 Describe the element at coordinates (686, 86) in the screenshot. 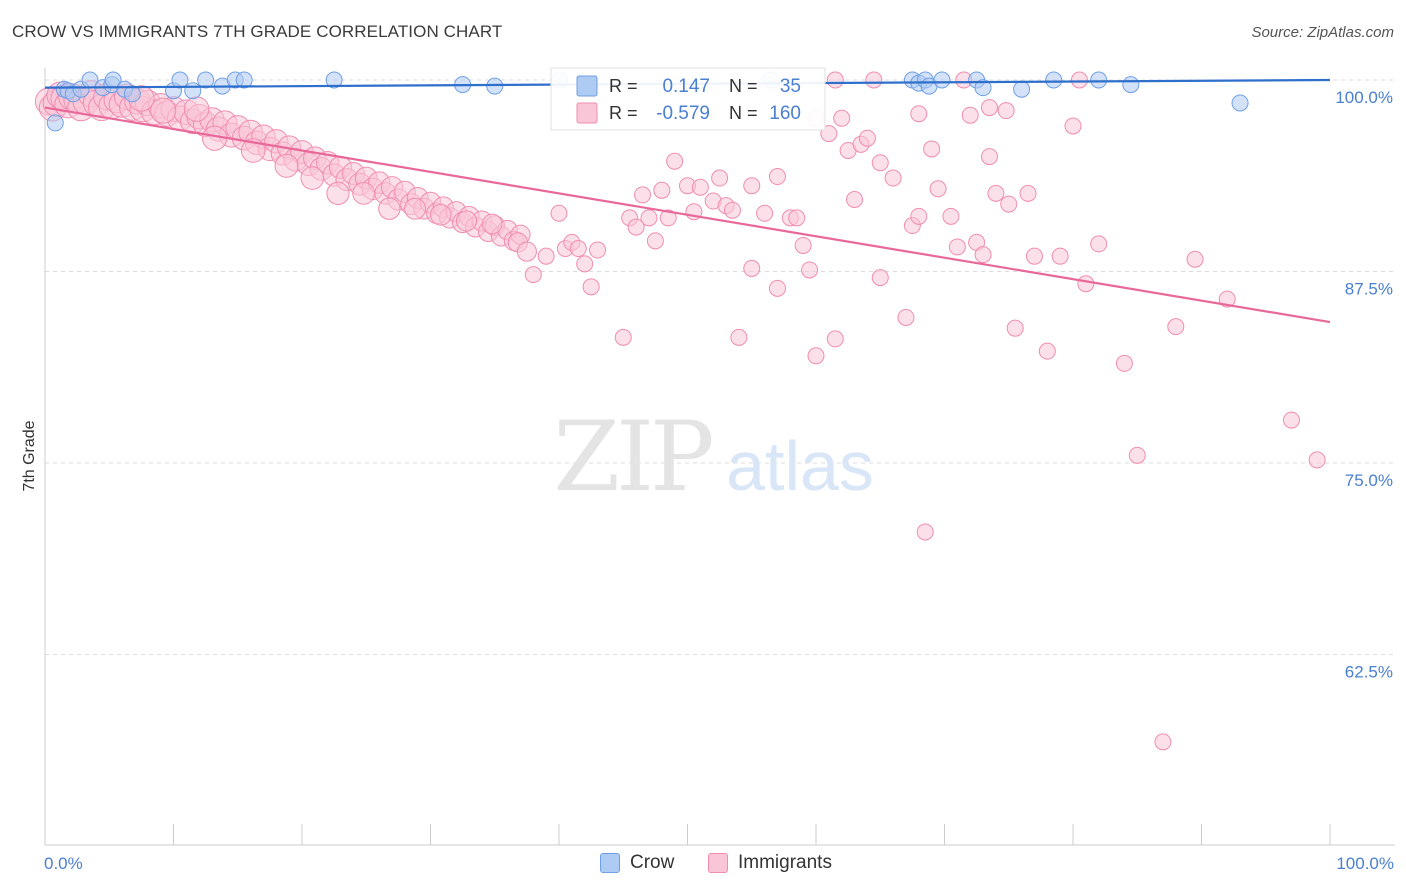

I see `legend-top-r-value-crow: 0.147` at that location.